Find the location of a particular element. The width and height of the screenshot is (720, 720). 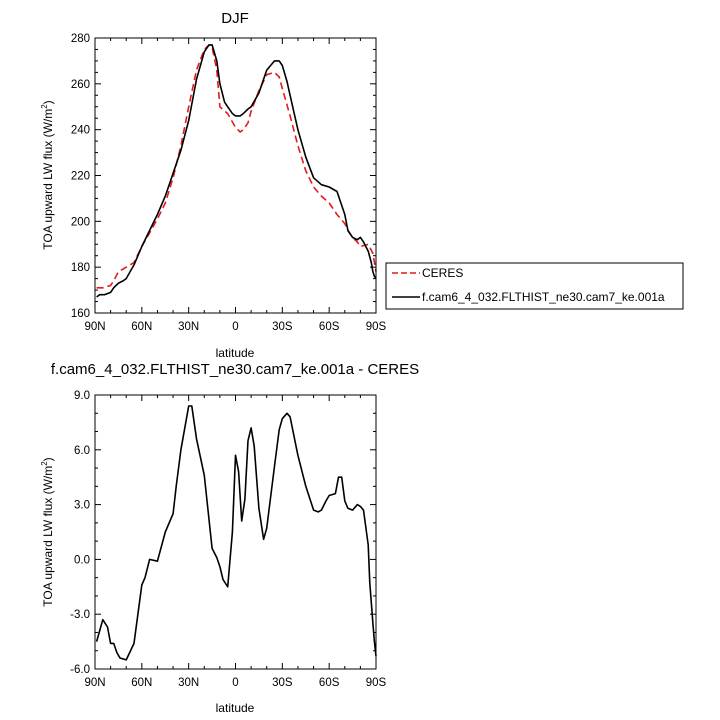

top-y-tick-label: 180 is located at coordinates (80, 268).